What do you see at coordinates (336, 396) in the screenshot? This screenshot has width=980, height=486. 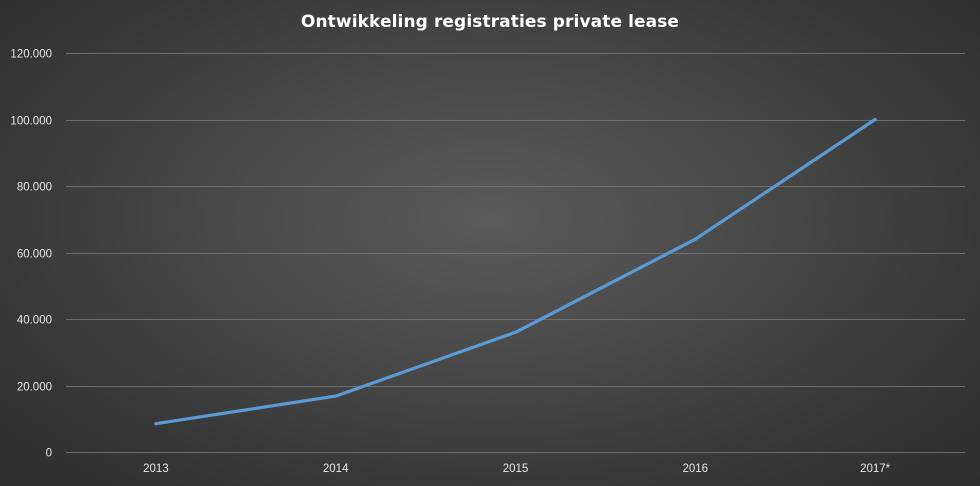 I see `data-point-2014` at bounding box center [336, 396].